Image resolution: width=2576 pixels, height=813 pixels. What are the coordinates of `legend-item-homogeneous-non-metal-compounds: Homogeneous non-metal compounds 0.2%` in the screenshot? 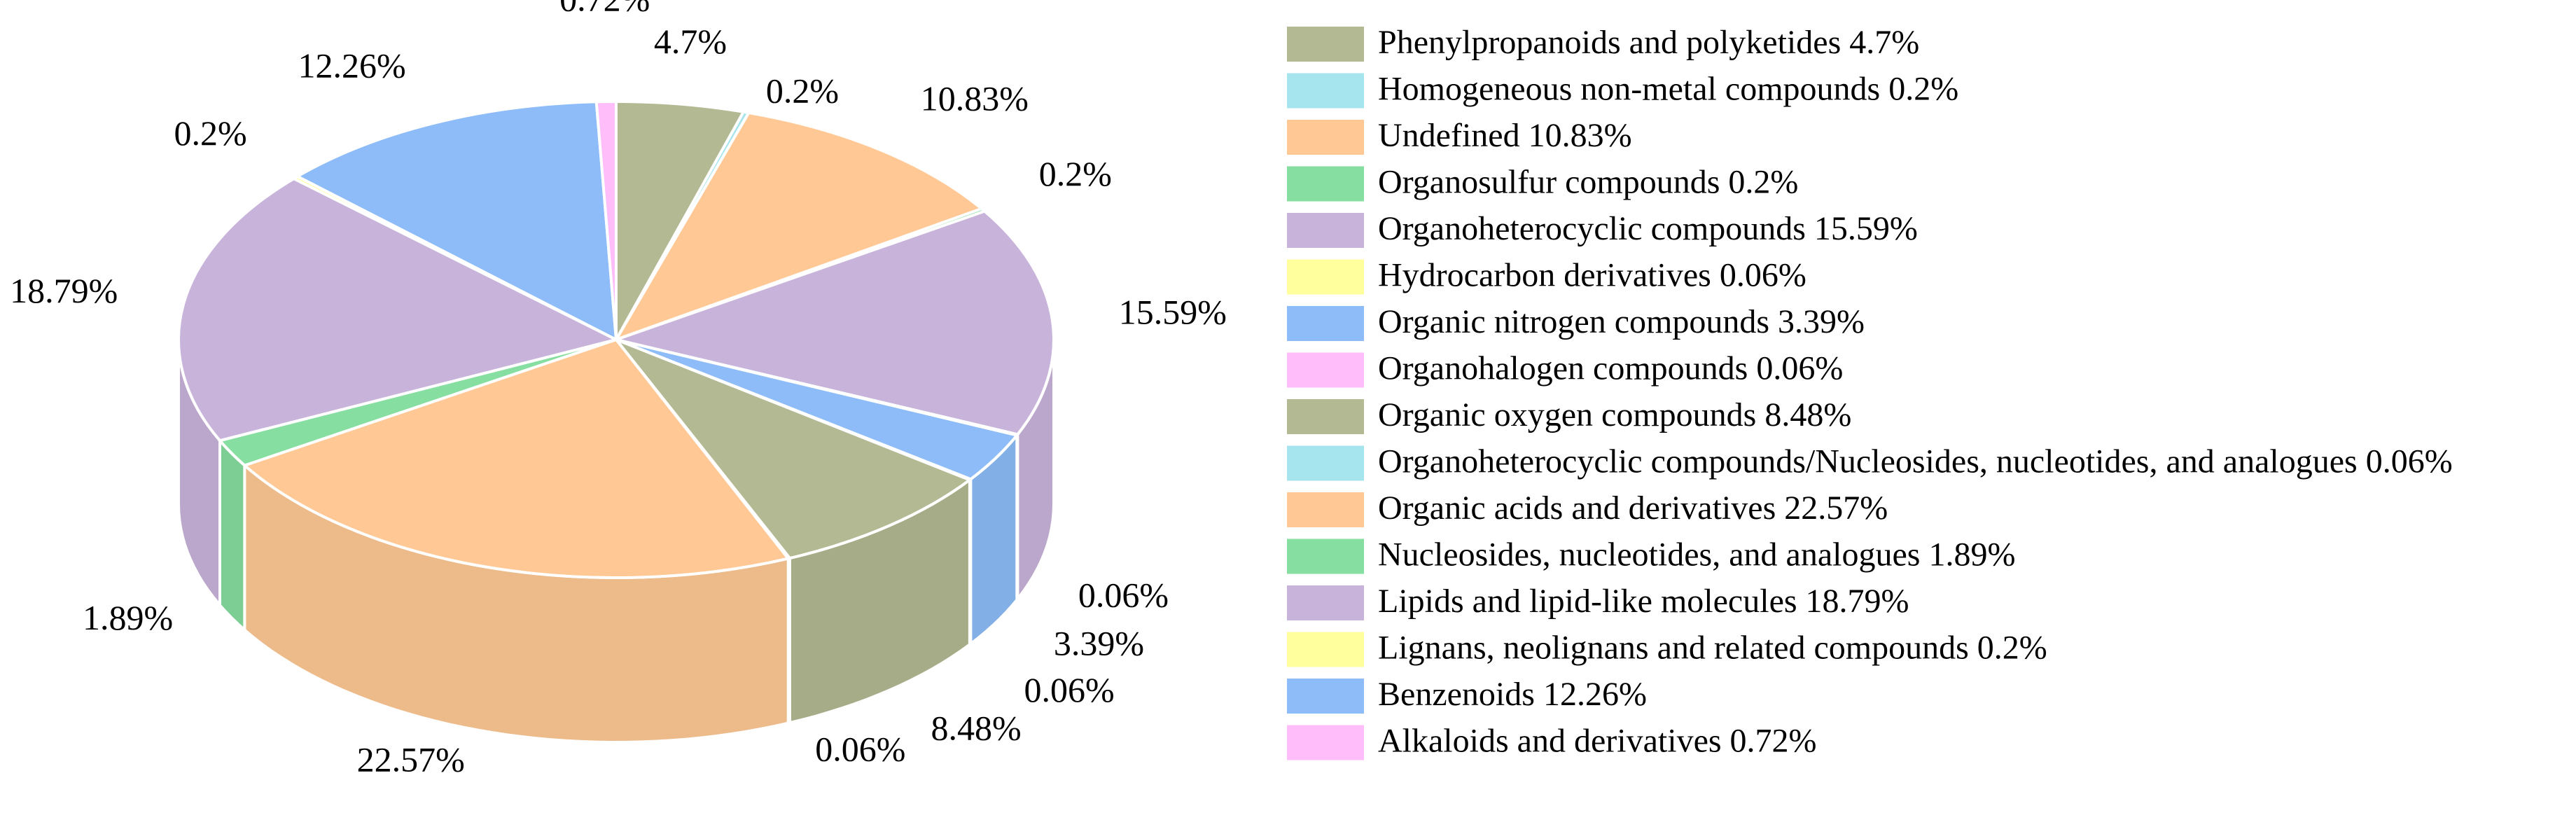 It's located at (1622, 90).